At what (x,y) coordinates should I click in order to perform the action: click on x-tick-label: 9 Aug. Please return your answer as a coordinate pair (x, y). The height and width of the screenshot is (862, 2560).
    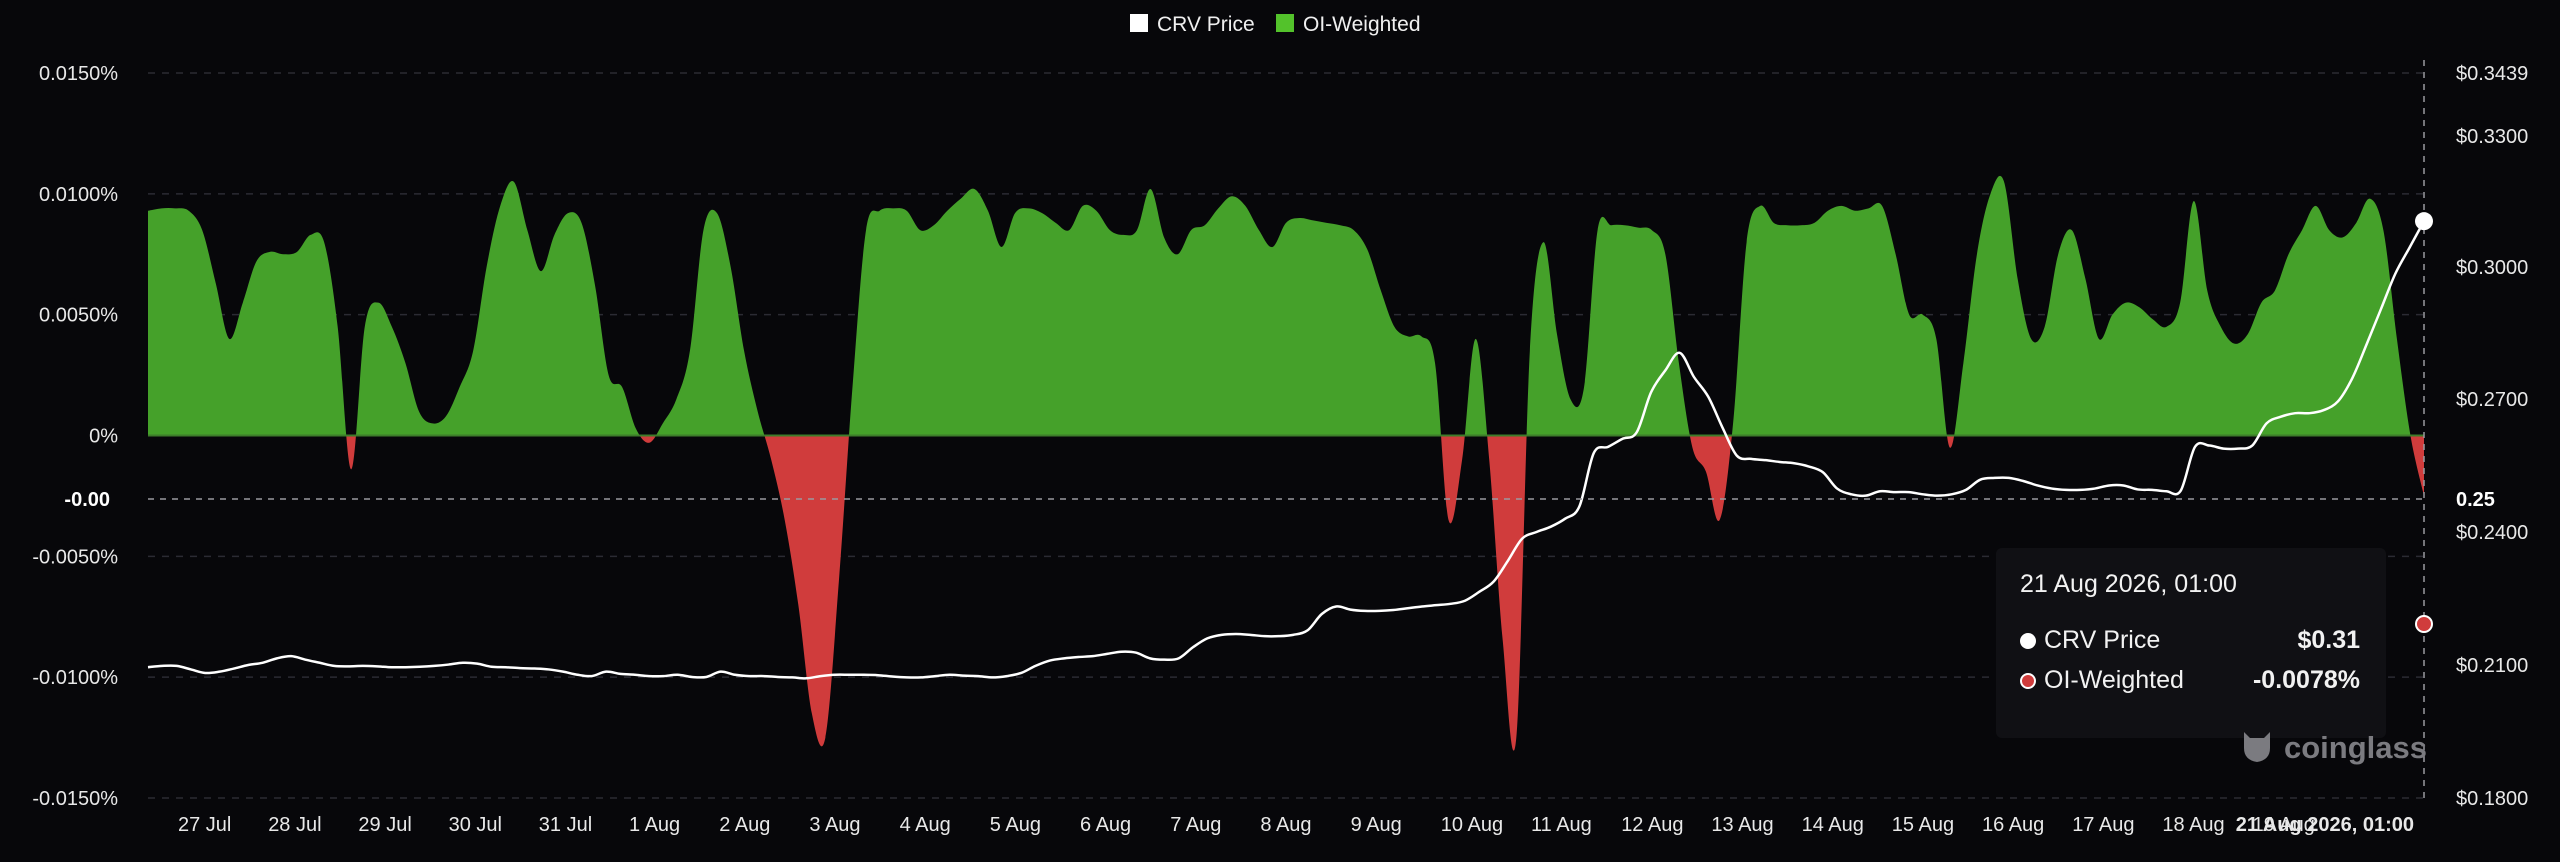
    Looking at the image, I should click on (1376, 825).